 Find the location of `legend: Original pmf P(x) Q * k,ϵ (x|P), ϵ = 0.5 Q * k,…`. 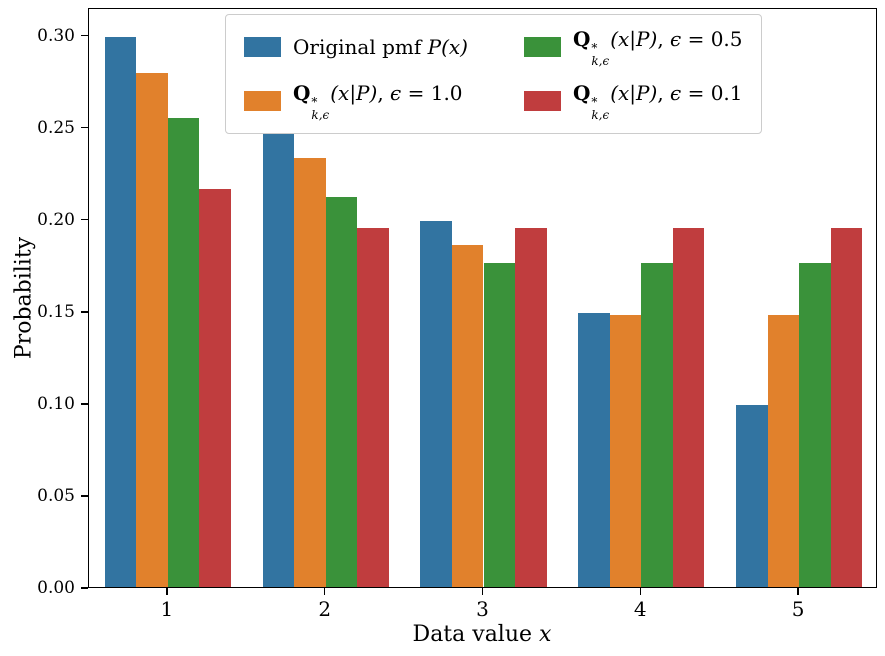

legend: Original pmf P(x) Q * k,ϵ (x|P), ϵ = 0.5 Q * k,… is located at coordinates (493, 74).